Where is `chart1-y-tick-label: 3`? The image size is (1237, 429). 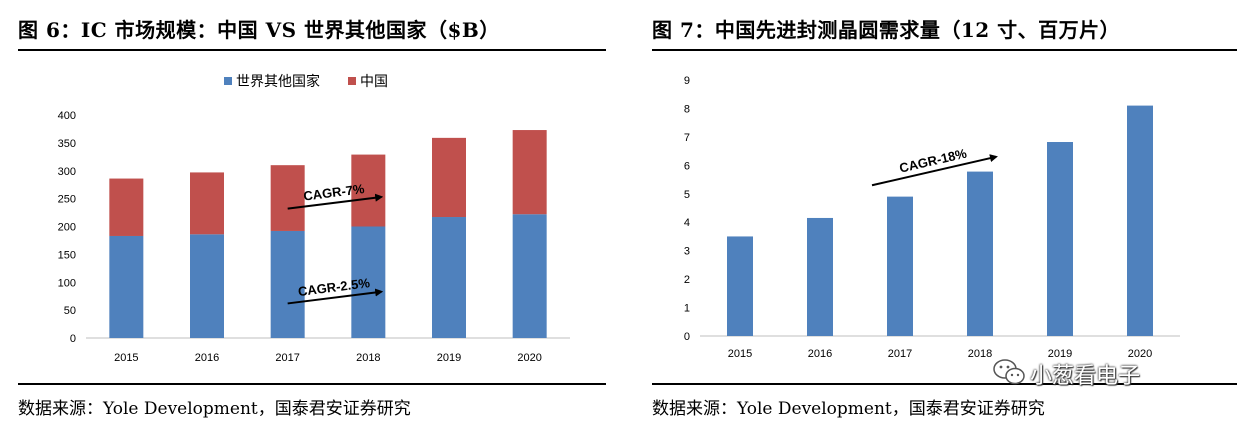 chart1-y-tick-label: 3 is located at coordinates (687, 252).